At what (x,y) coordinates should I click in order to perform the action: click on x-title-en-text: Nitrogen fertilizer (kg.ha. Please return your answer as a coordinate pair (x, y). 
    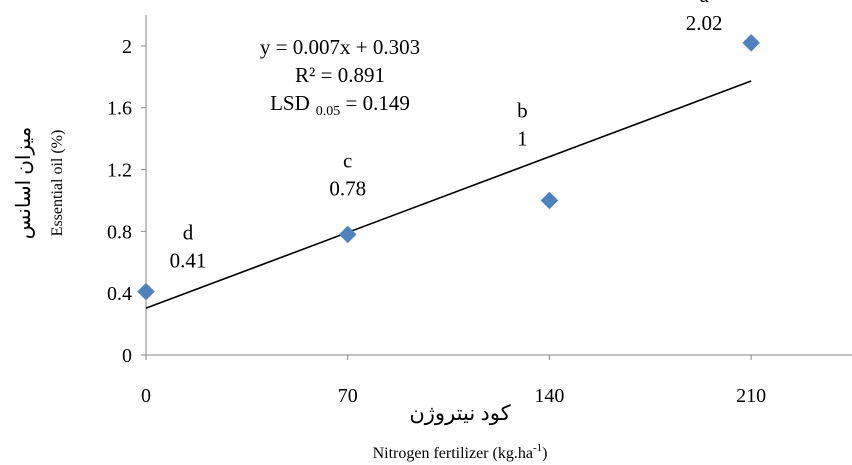
    Looking at the image, I should click on (453, 453).